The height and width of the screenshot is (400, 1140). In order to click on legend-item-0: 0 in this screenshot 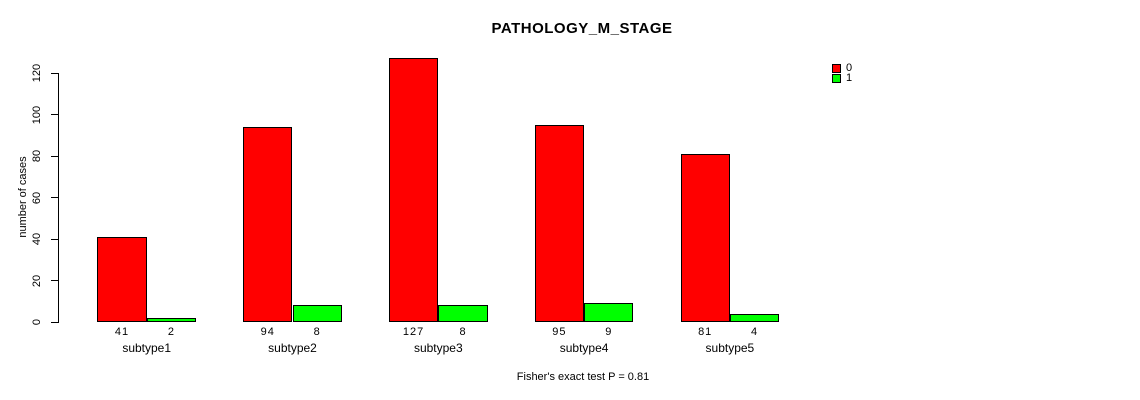, I will do `click(842, 68)`.